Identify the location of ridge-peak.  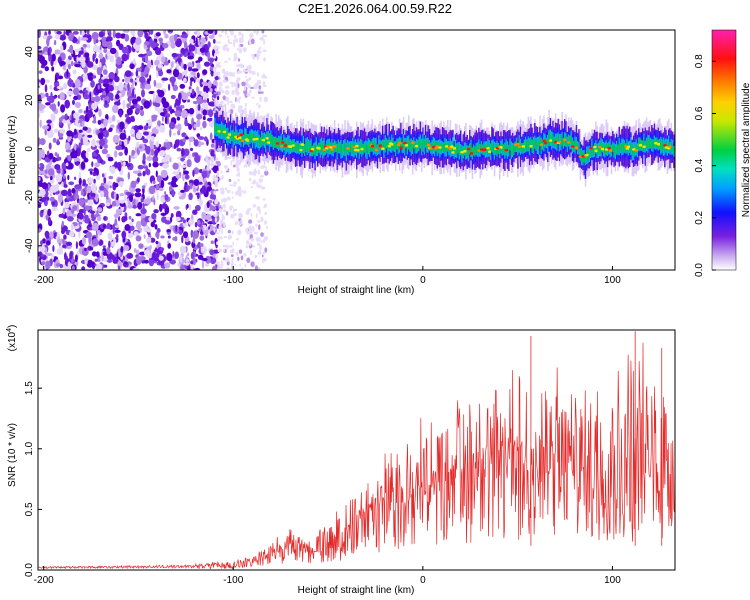
(565, 140).